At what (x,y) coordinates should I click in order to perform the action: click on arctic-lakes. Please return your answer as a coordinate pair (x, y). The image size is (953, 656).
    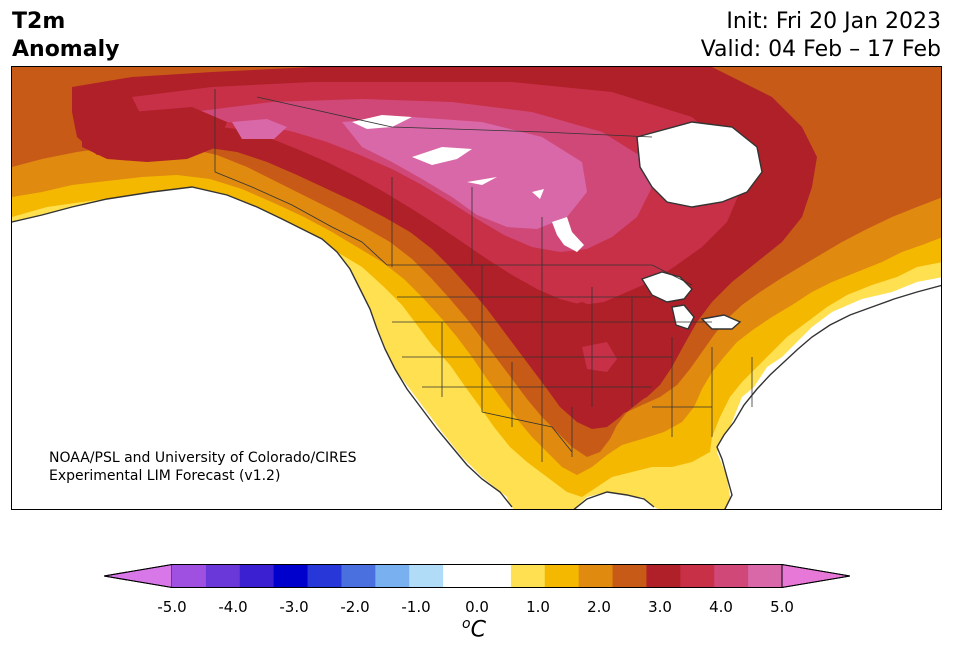
    Looking at the image, I should click on (468, 183).